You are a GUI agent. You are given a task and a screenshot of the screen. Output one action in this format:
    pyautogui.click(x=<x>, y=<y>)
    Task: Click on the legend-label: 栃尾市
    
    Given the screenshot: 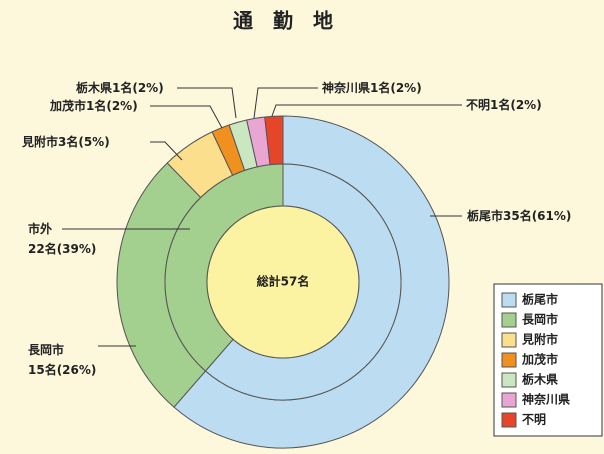 What is the action you would take?
    pyautogui.click(x=540, y=299)
    